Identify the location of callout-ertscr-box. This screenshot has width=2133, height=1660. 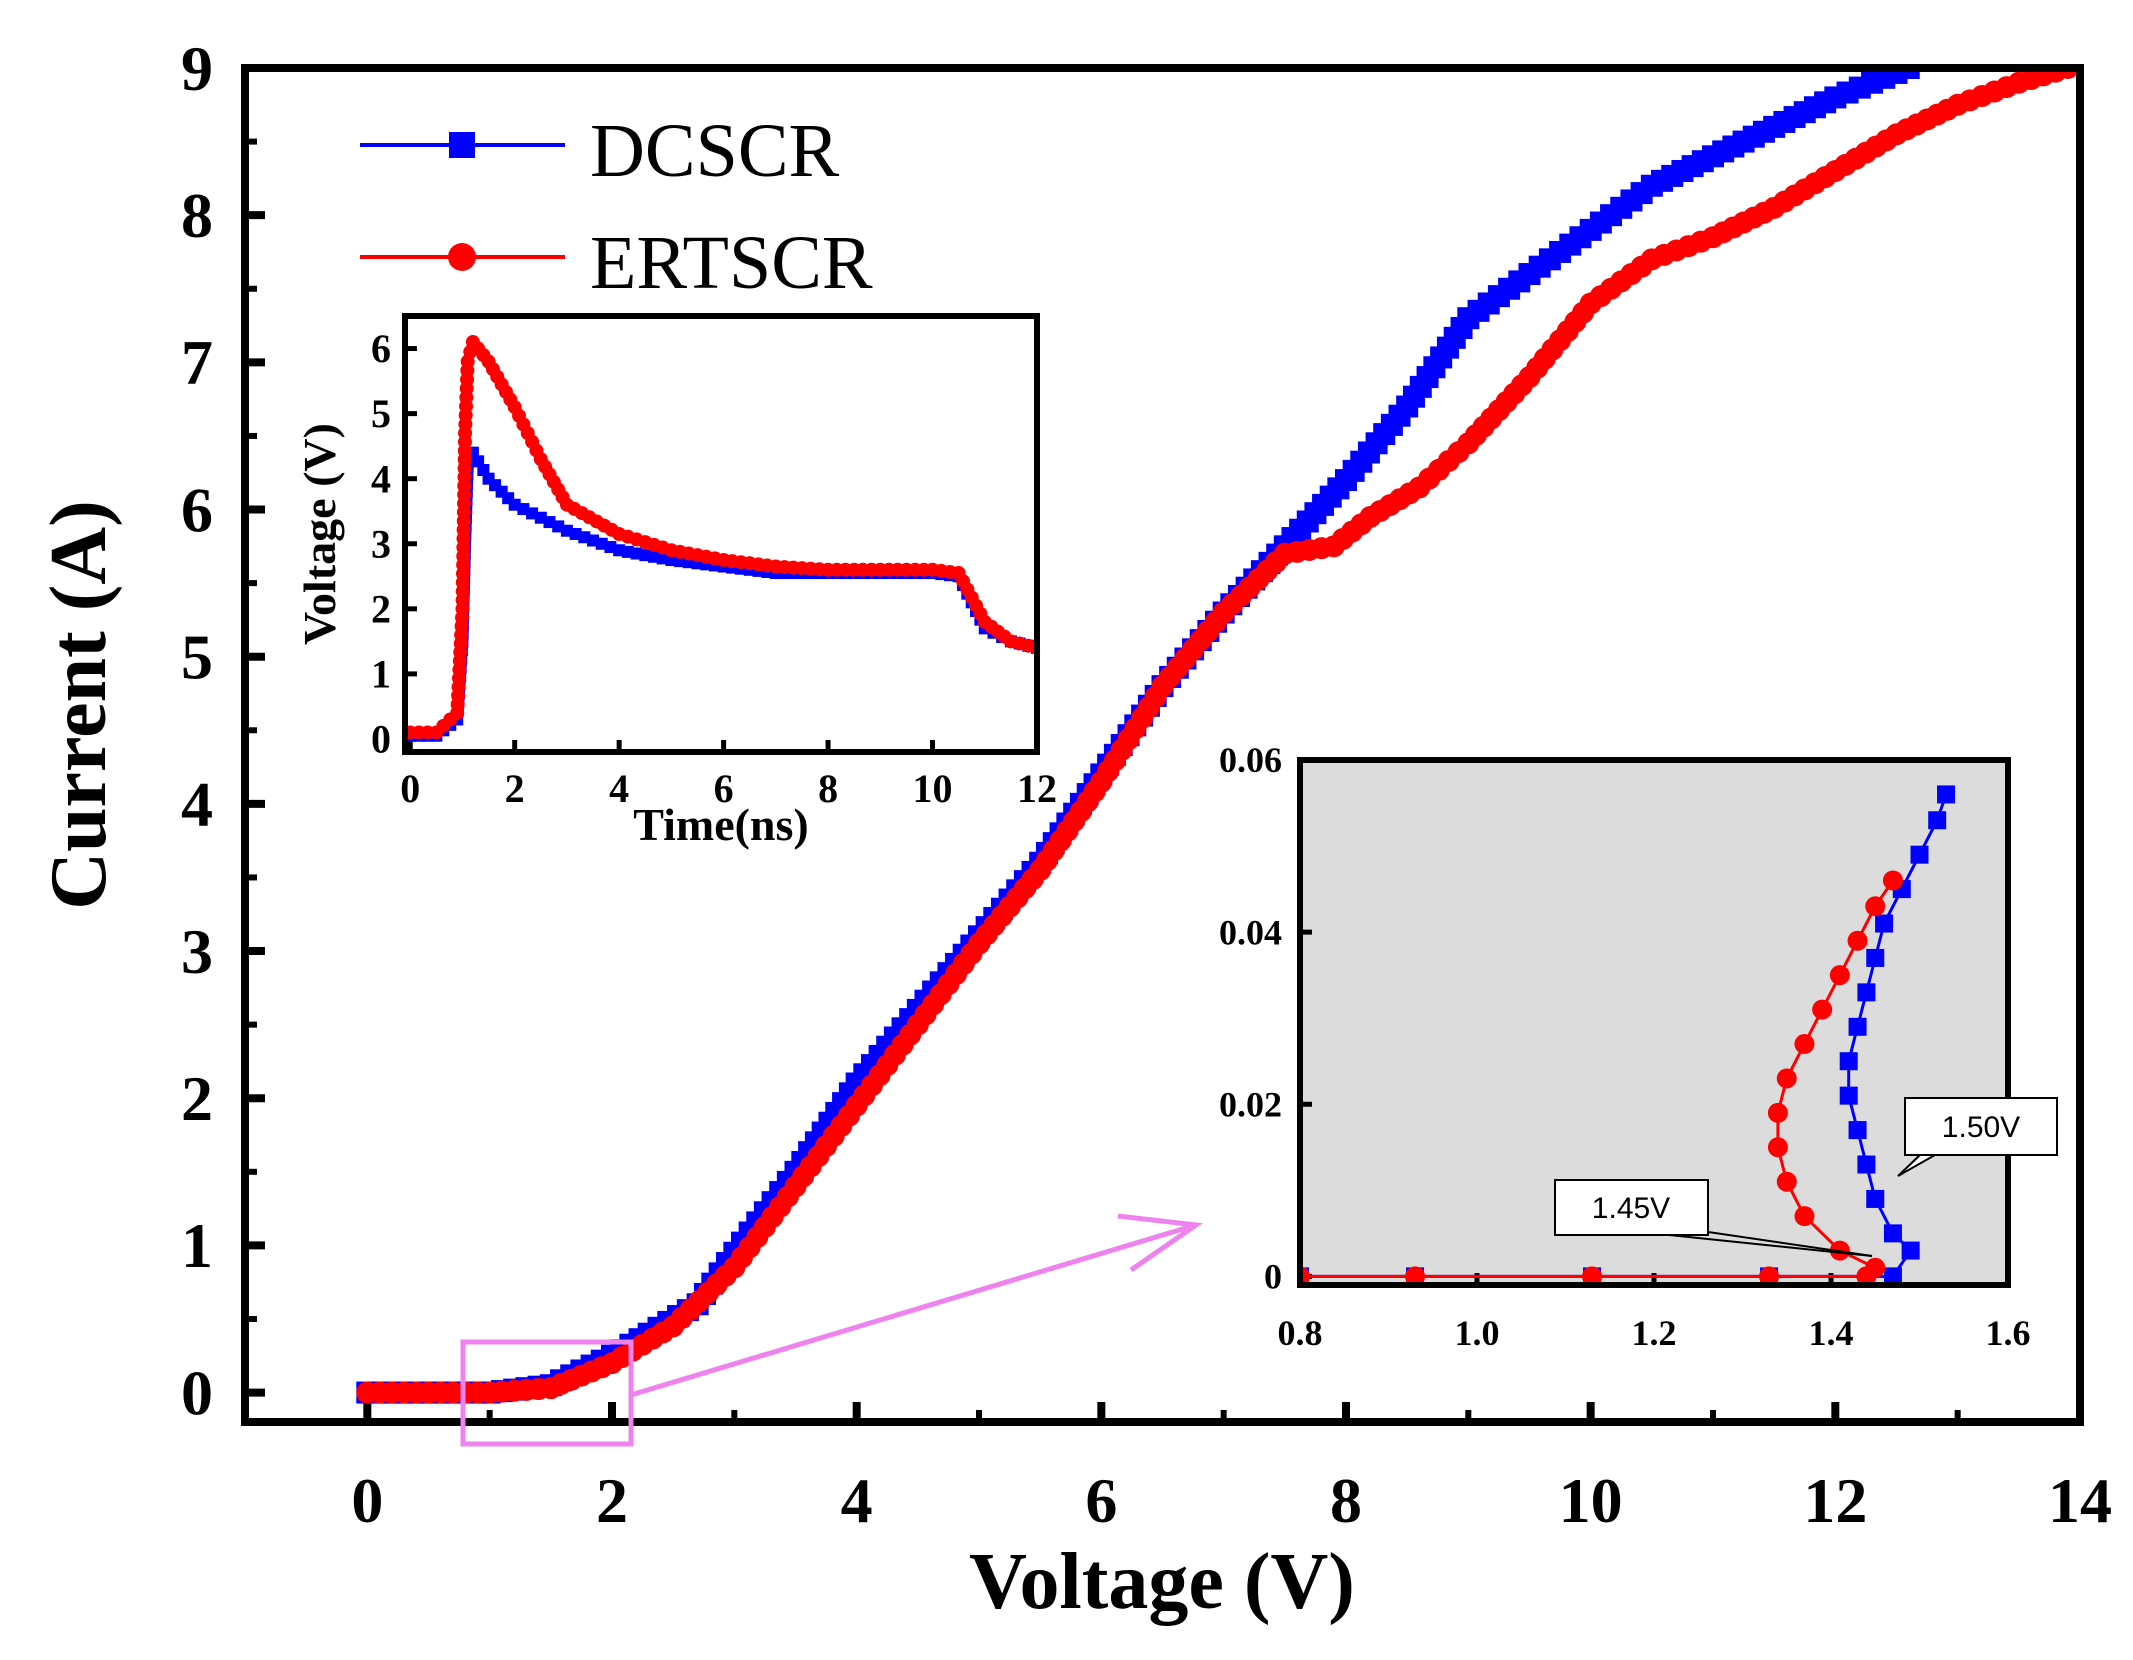
(1631, 1207).